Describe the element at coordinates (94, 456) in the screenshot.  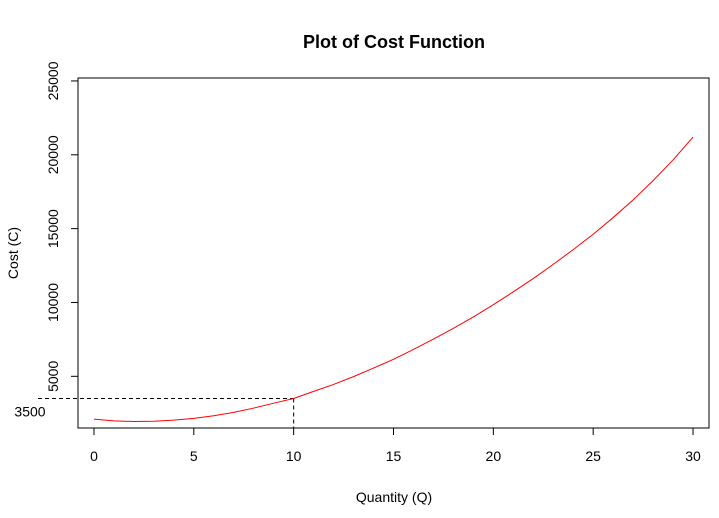
I see `x-tick-label: 0` at that location.